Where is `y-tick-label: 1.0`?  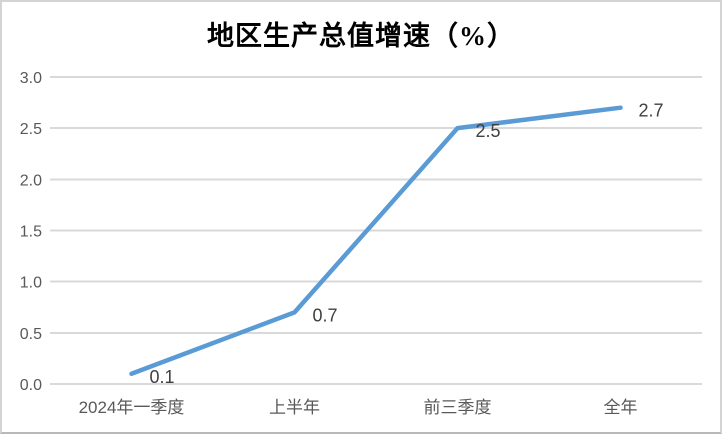
y-tick-label: 1.0 is located at coordinates (31, 283).